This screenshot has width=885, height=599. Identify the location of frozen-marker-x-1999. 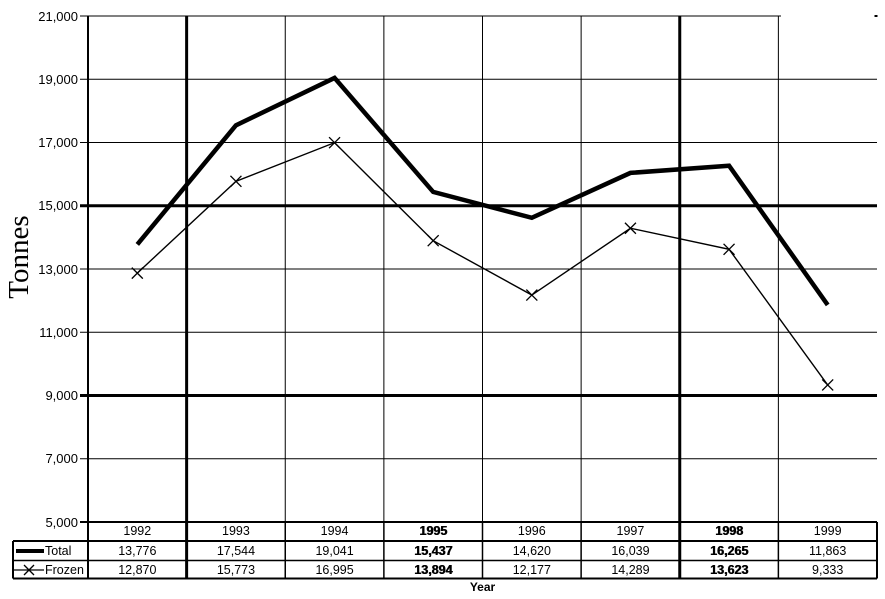
(827, 385).